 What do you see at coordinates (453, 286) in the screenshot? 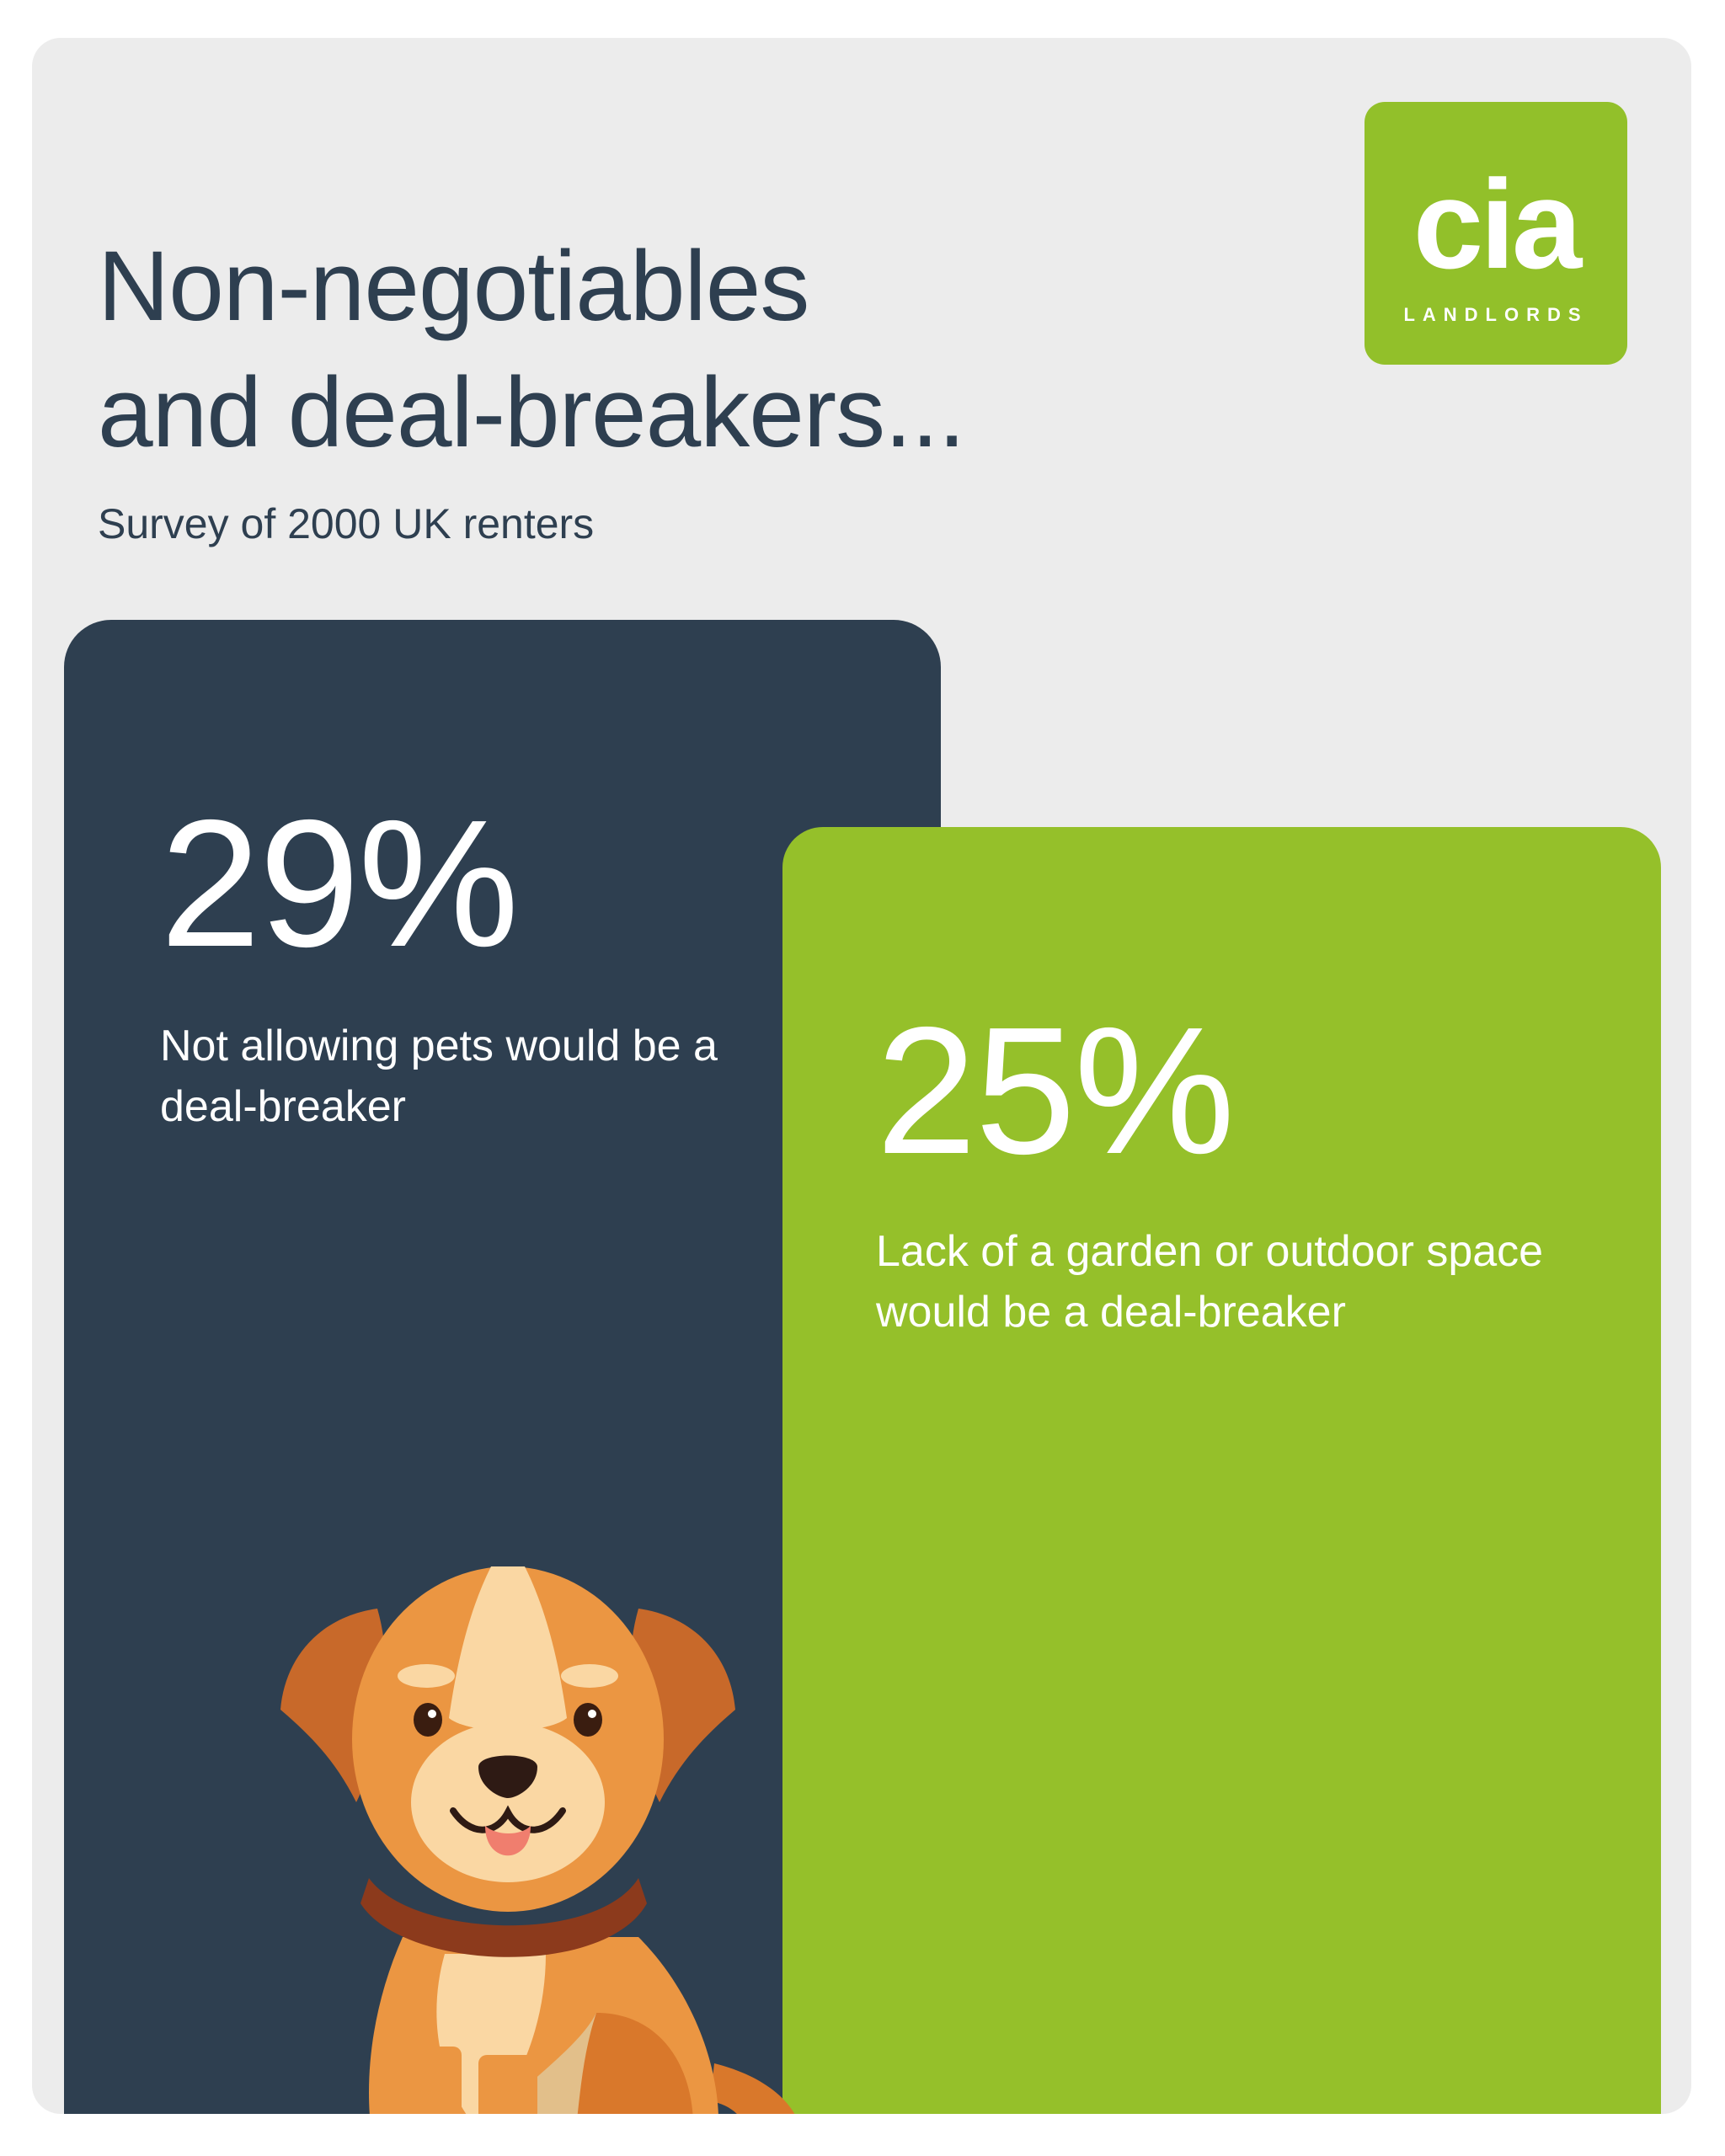
I see `title-line-1: Non-negotiables` at bounding box center [453, 286].